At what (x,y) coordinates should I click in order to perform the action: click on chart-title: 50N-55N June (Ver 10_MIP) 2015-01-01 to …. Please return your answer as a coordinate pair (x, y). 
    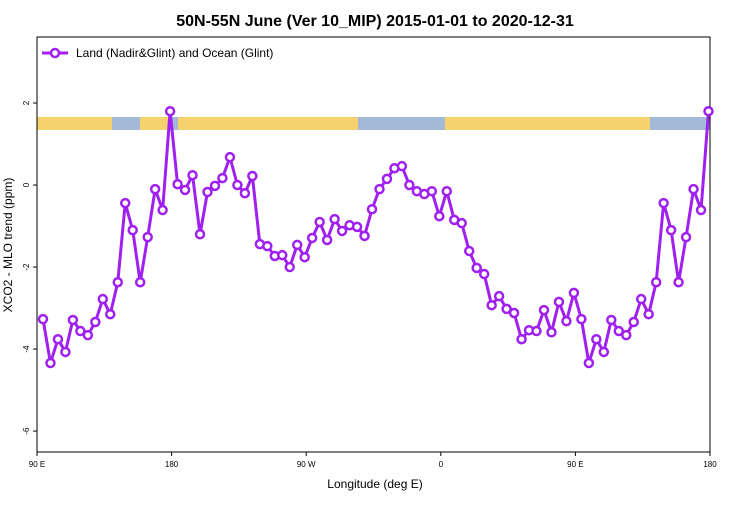
    Looking at the image, I should click on (375, 21).